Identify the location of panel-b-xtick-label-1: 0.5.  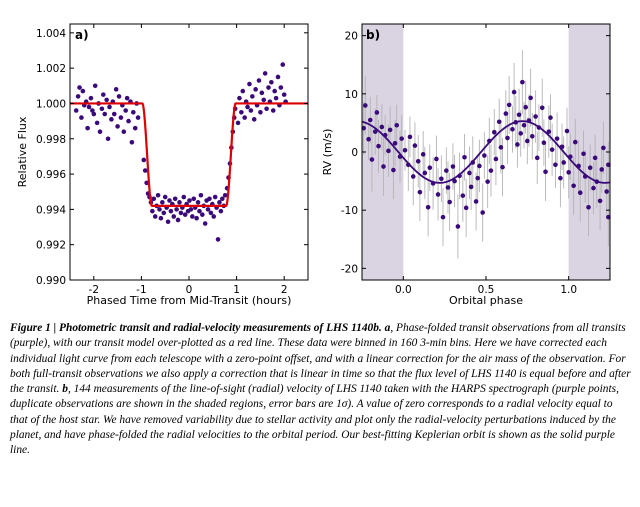
(486, 290).